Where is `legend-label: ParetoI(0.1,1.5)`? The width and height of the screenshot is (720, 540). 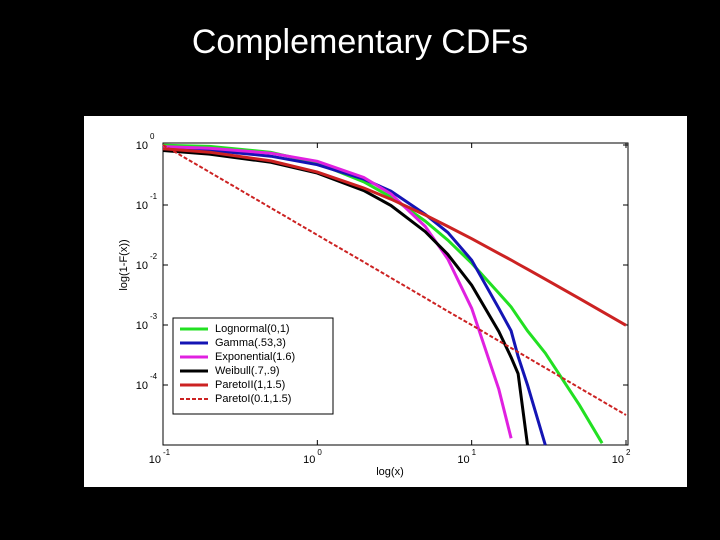 legend-label: ParetoI(0.1,1.5) is located at coordinates (253, 399).